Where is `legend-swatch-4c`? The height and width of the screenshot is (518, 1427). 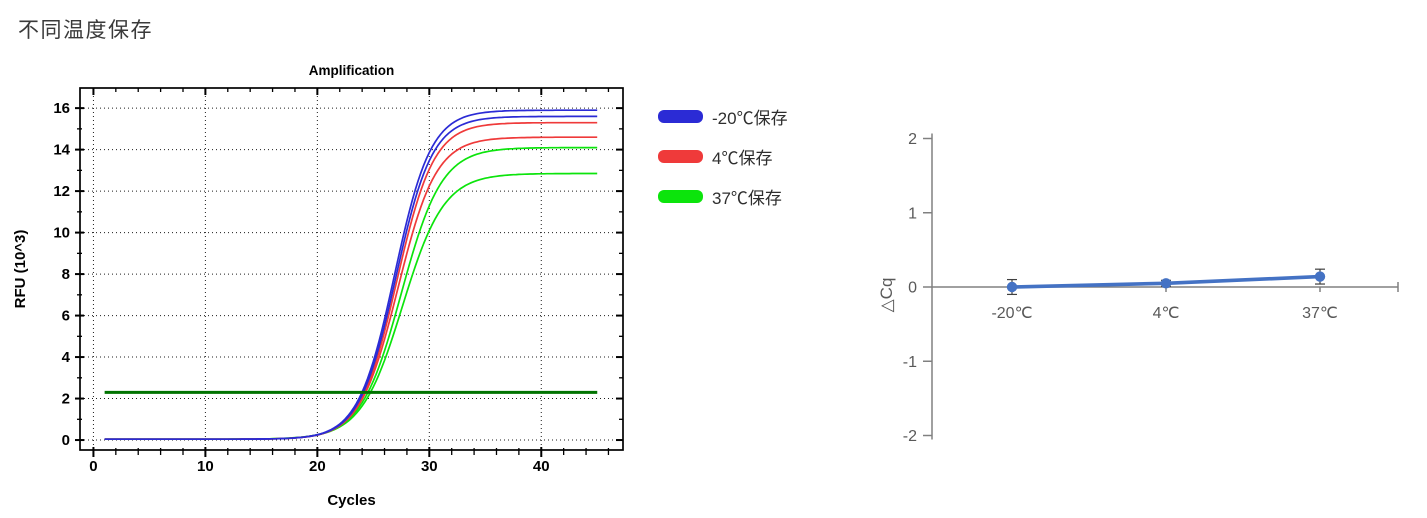
legend-swatch-4c is located at coordinates (680, 156).